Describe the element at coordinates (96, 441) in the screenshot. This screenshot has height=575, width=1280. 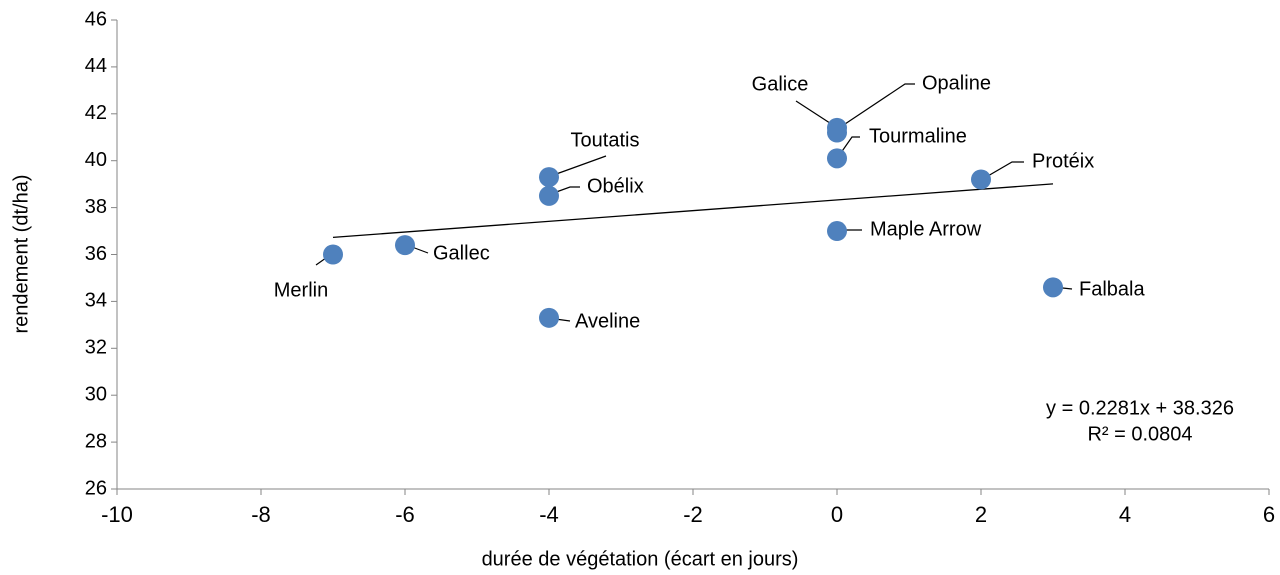
I see `y-tick-label: 28` at that location.